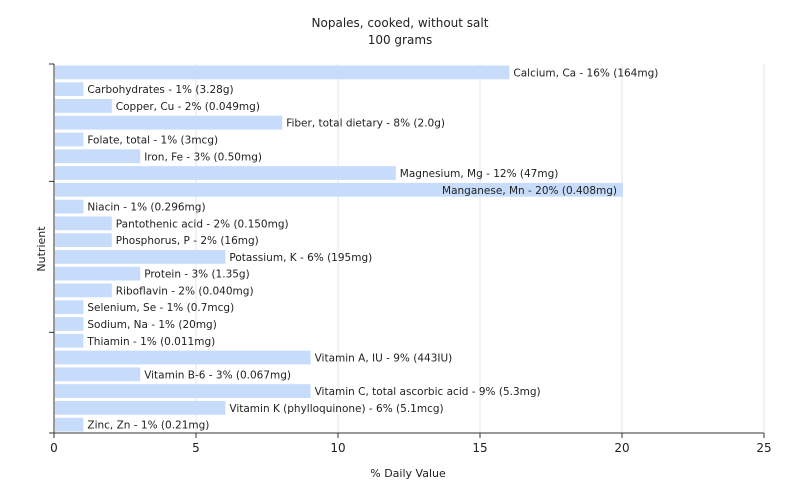 The height and width of the screenshot is (500, 800). I want to click on bar-label: Zinc, Zn - 1% (0.21mg), so click(148, 426).